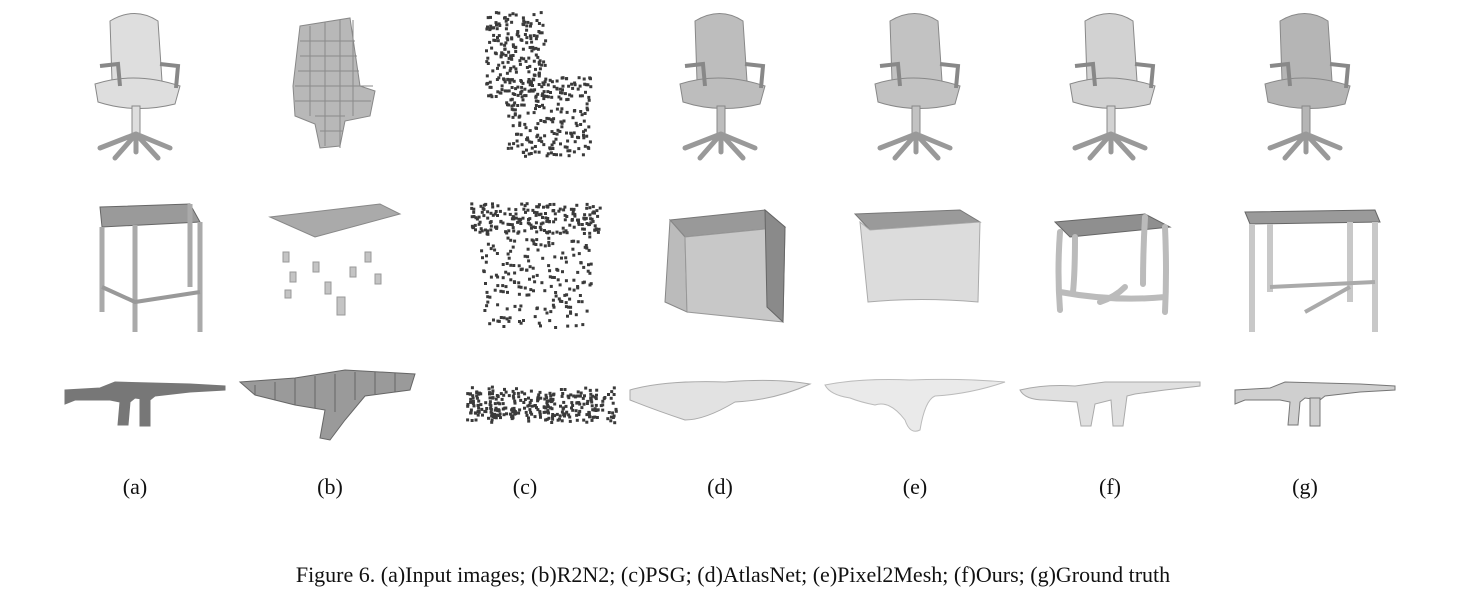 The image size is (1466, 602). I want to click on chair-render, so click(135, 86).